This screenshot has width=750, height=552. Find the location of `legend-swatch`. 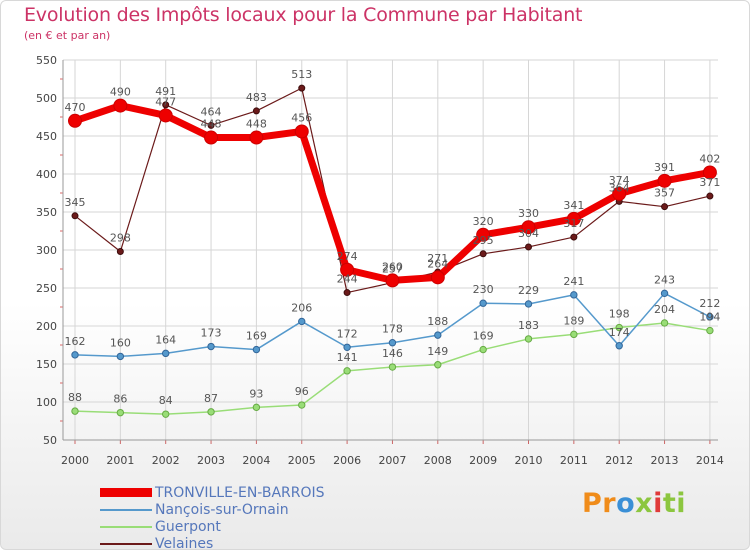

legend-swatch is located at coordinates (126, 526).